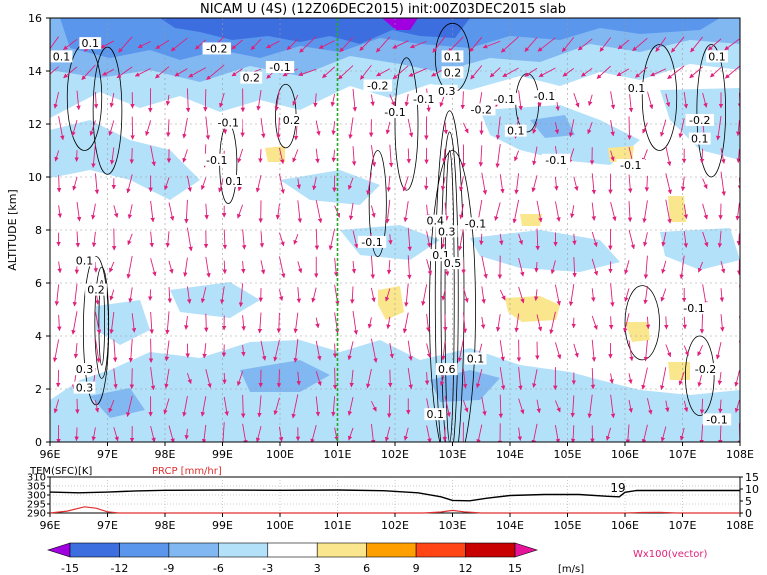 Image resolution: width=767 pixels, height=575 pixels. What do you see at coordinates (670, 554) in the screenshot?
I see `vector-scale-label: Wx100(vector)` at bounding box center [670, 554].